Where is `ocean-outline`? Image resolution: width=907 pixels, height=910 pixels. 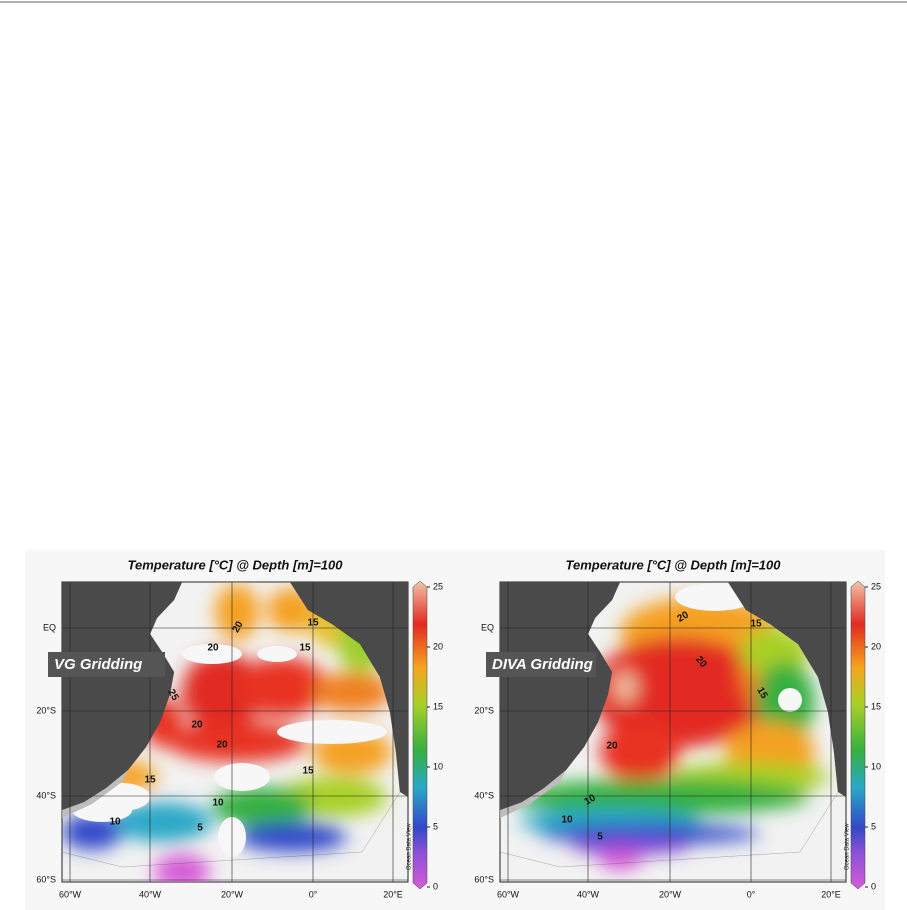 ocean-outline is located at coordinates (669, 724).